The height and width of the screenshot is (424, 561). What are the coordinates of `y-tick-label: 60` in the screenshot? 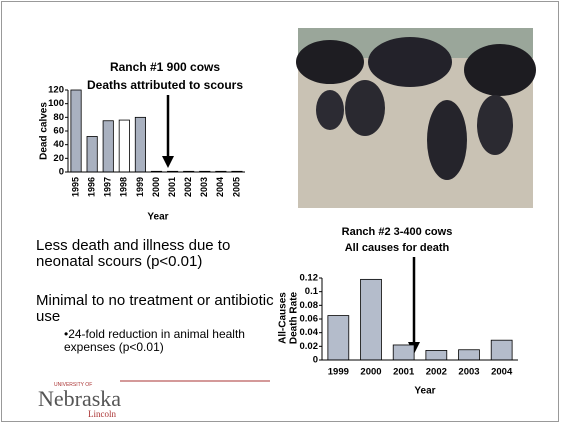 It's located at (58, 131).